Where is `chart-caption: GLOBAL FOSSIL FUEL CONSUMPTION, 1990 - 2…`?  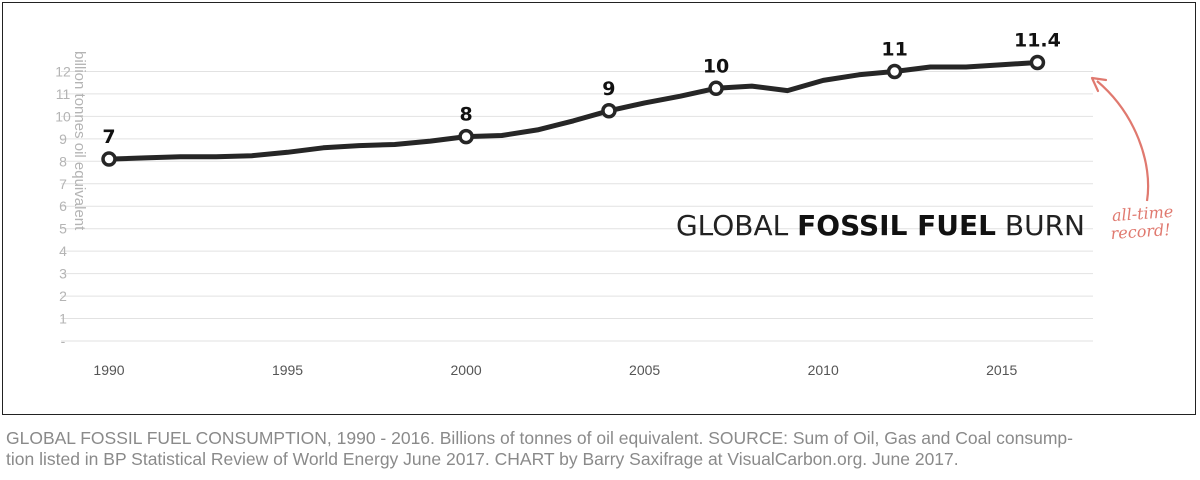
chart-caption: GLOBAL FOSSIL FUEL CONSUMPTION, 1990 - 2… is located at coordinates (601, 449).